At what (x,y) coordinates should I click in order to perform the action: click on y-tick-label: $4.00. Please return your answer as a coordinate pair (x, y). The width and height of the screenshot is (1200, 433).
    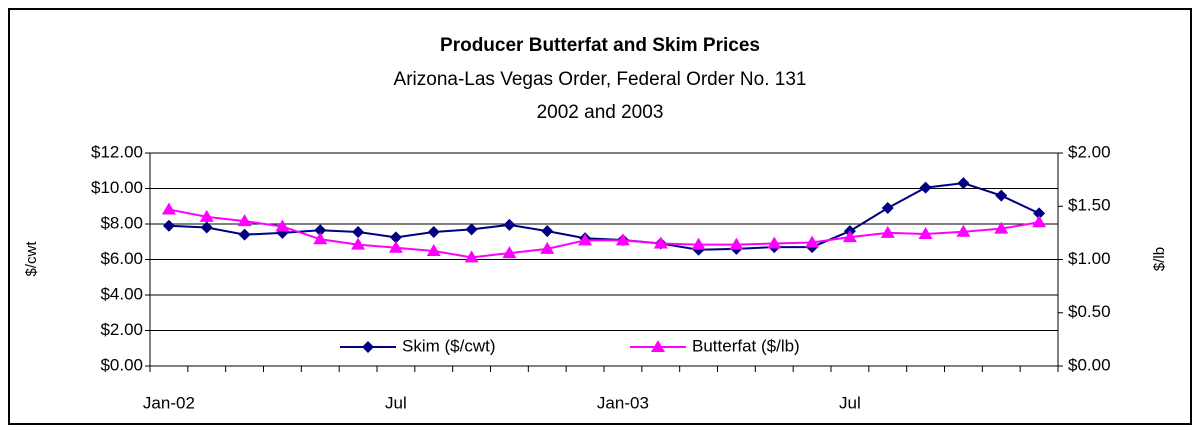
    Looking at the image, I should click on (121, 293).